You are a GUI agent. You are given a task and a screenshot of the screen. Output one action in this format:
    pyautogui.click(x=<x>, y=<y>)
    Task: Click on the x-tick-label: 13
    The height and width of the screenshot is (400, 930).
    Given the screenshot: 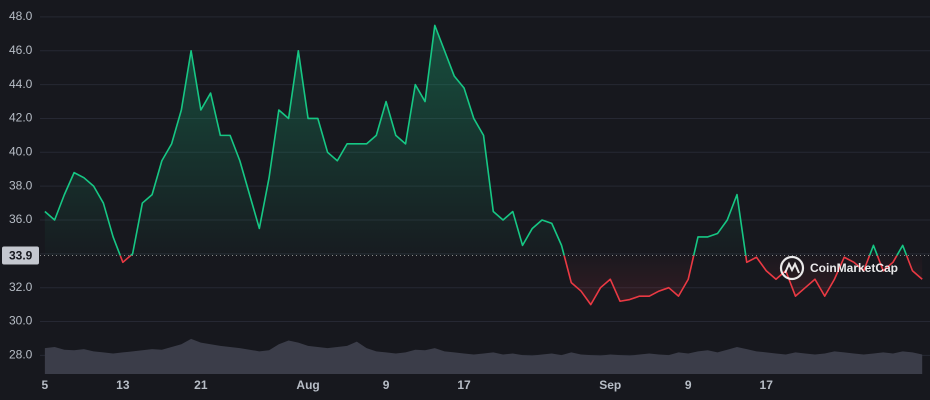 What is the action you would take?
    pyautogui.click(x=123, y=385)
    